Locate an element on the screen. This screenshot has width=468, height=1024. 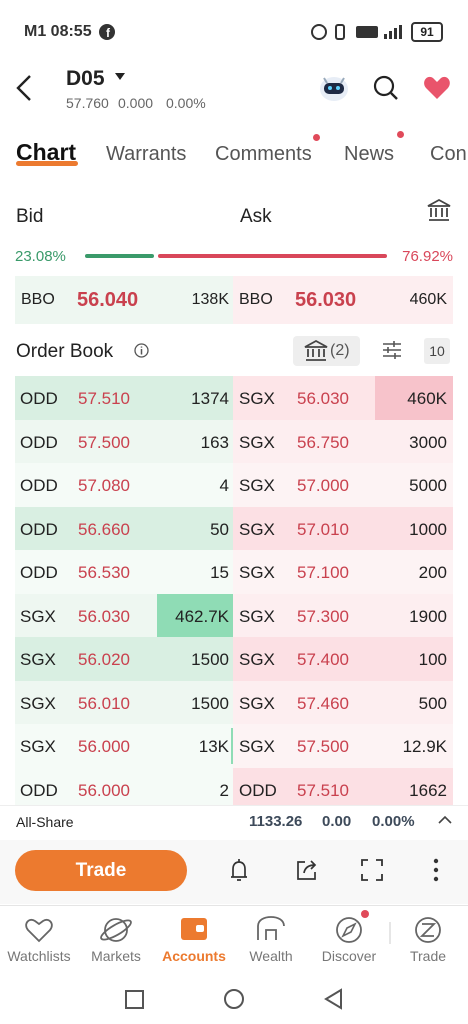
bid-size: 1374 is located at coordinates (210, 398).